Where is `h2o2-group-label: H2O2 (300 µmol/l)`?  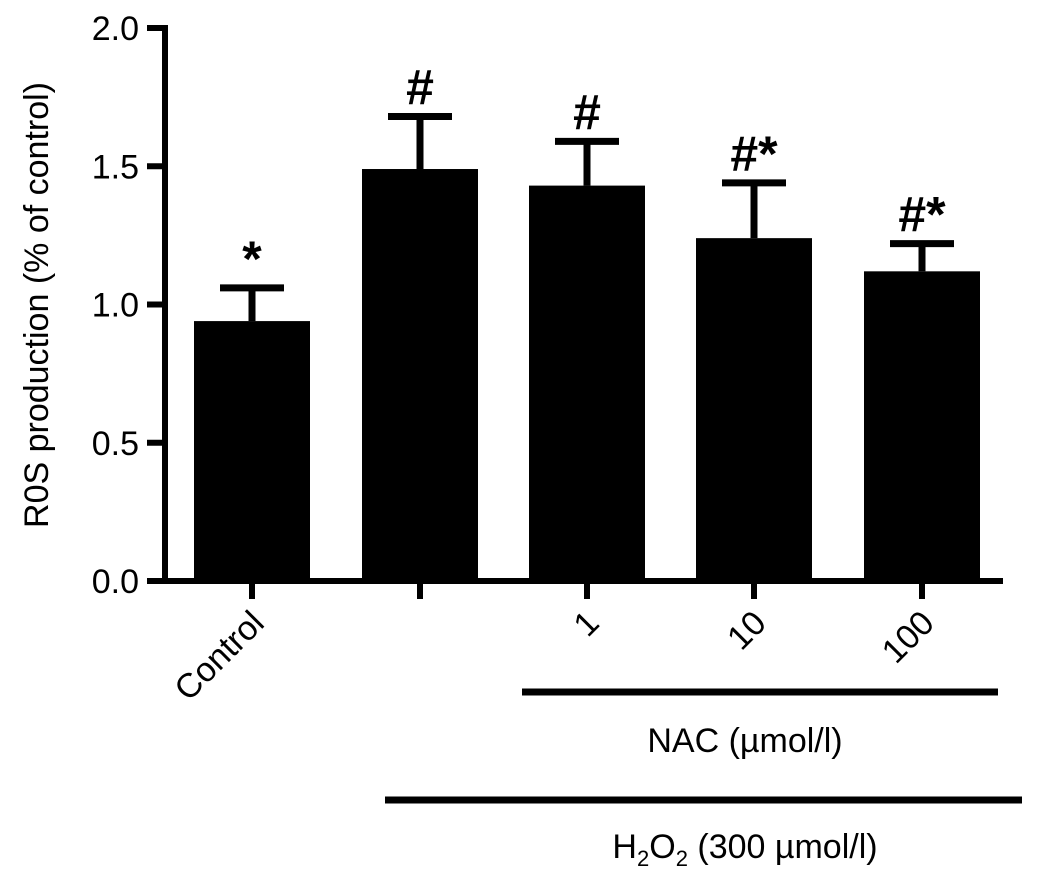 h2o2-group-label: H2O2 (300 µmol/l) is located at coordinates (744, 849).